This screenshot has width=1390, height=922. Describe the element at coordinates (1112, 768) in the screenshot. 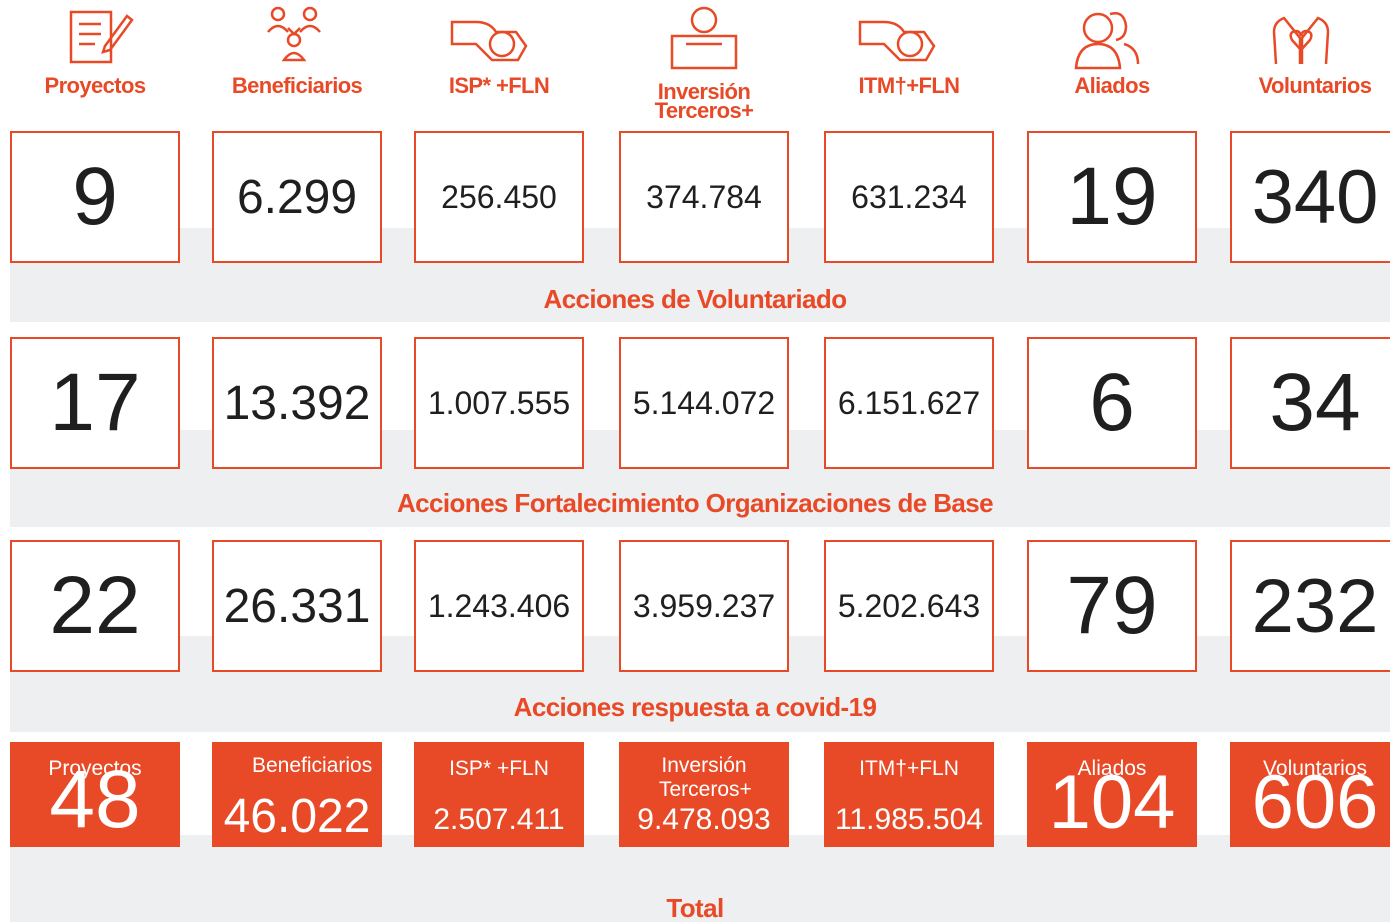

I see `total-label: Aliados` at that location.